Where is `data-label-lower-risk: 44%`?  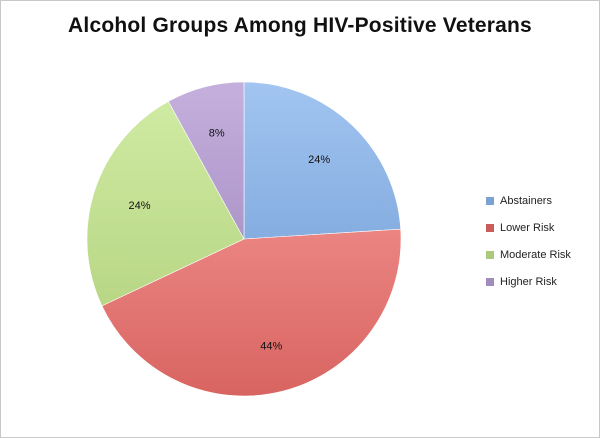 data-label-lower-risk: 44% is located at coordinates (271, 346).